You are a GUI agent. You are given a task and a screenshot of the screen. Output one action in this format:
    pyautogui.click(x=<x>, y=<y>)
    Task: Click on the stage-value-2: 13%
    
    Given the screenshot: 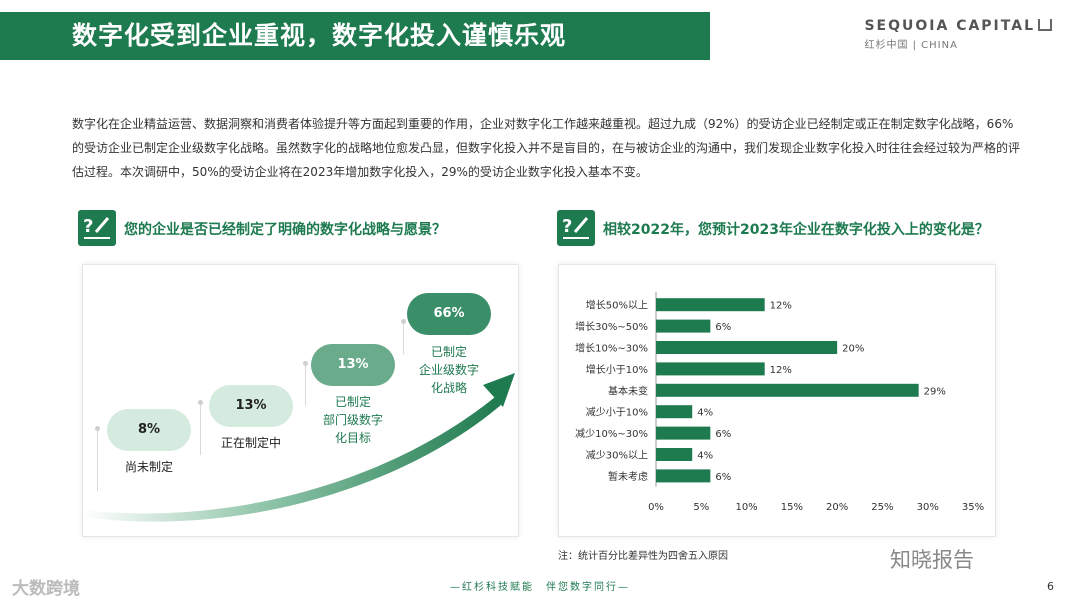 What is the action you would take?
    pyautogui.click(x=251, y=406)
    